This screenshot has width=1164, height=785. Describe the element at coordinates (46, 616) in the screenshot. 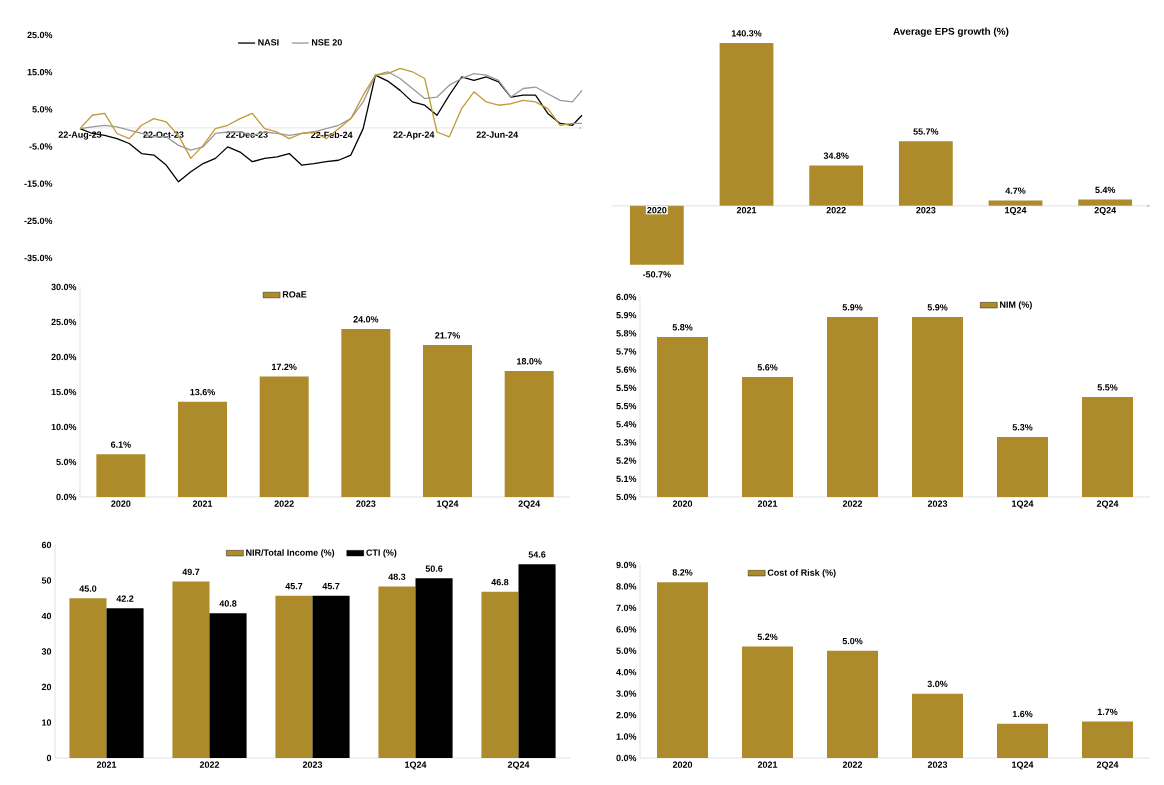

I see `y-tick-label: 40` at that location.